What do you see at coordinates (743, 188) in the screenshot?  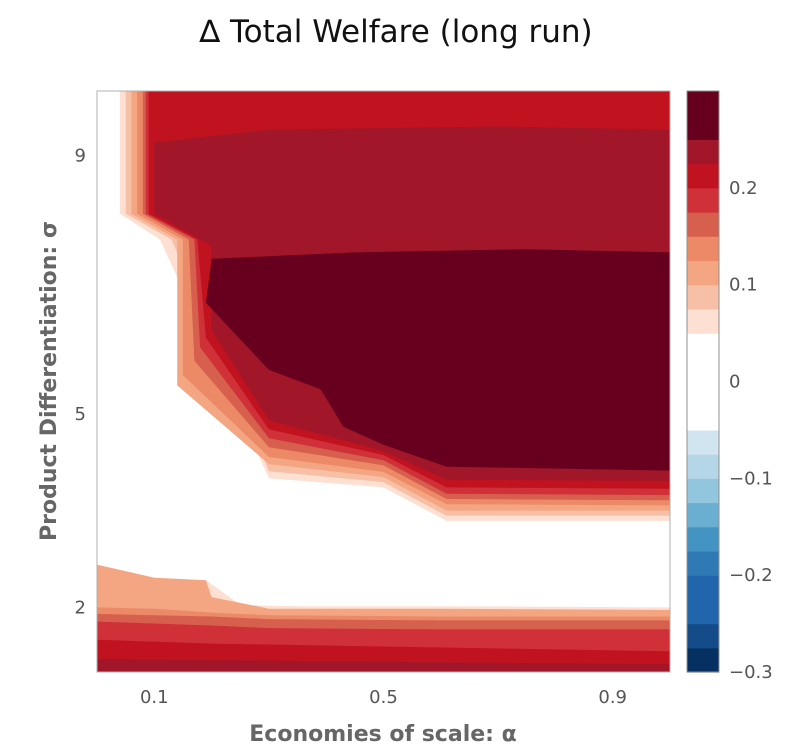 I see `colorbar-tick-label: 0.2` at bounding box center [743, 188].